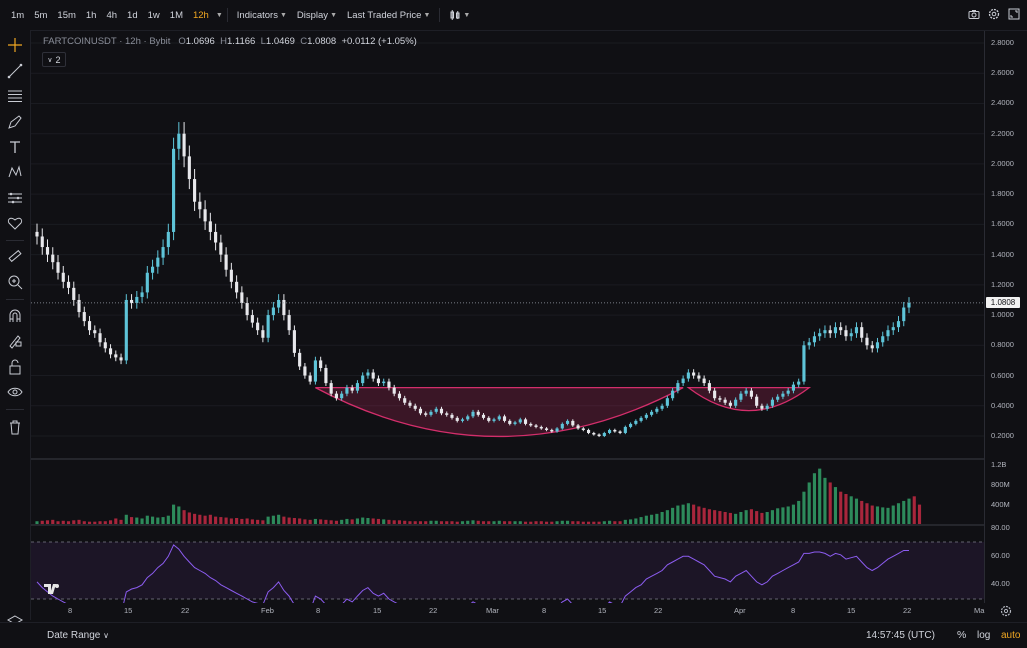 Image resolution: width=1027 pixels, height=648 pixels. What do you see at coordinates (15, 223) in the screenshot?
I see `favorites-heart-icon` at bounding box center [15, 223].